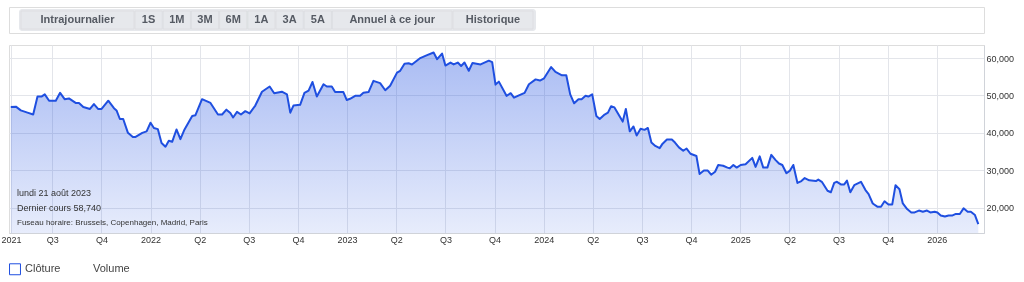 The image size is (1024, 282). Describe the element at coordinates (1000, 58) in the screenshot. I see `y-tick-label: 60,000` at that location.